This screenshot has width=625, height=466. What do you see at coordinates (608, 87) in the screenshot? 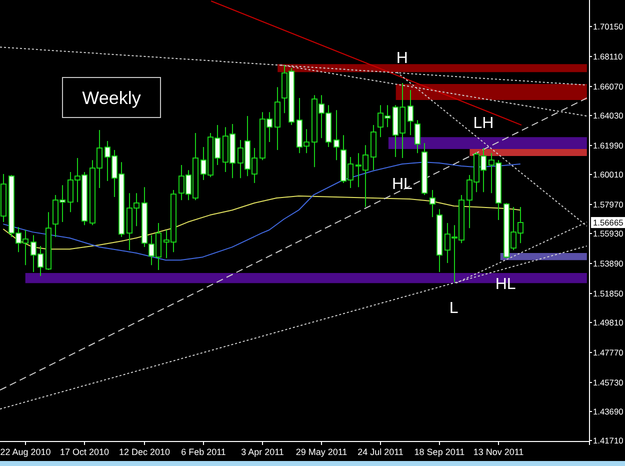
I see `y-tick-label: 1.66070` at bounding box center [608, 87].